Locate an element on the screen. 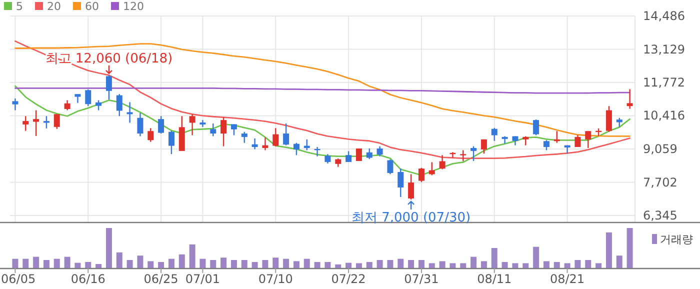 The width and height of the screenshot is (700, 289). y-tick-label: 6,345 is located at coordinates (660, 215).